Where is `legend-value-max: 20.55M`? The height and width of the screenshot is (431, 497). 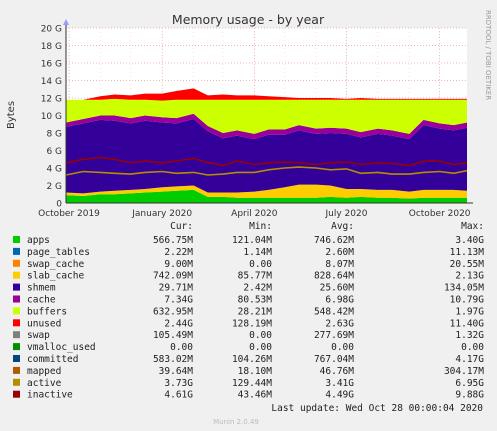 legend-value-max: 20.55M is located at coordinates (467, 264).